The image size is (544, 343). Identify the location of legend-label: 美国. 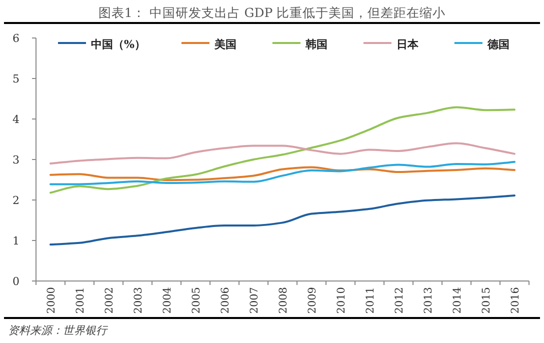
(224, 44).